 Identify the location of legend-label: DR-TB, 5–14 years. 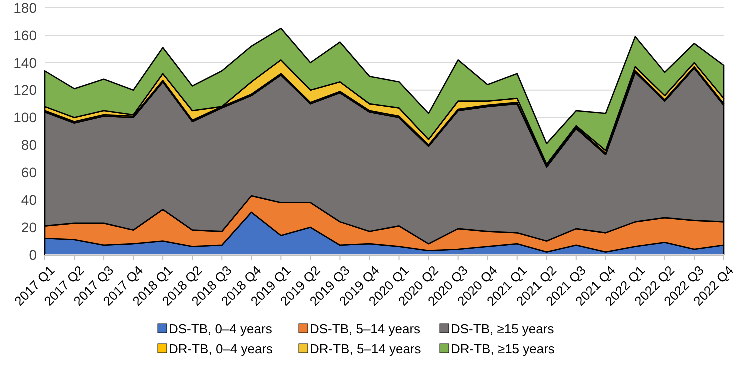
(366, 349).